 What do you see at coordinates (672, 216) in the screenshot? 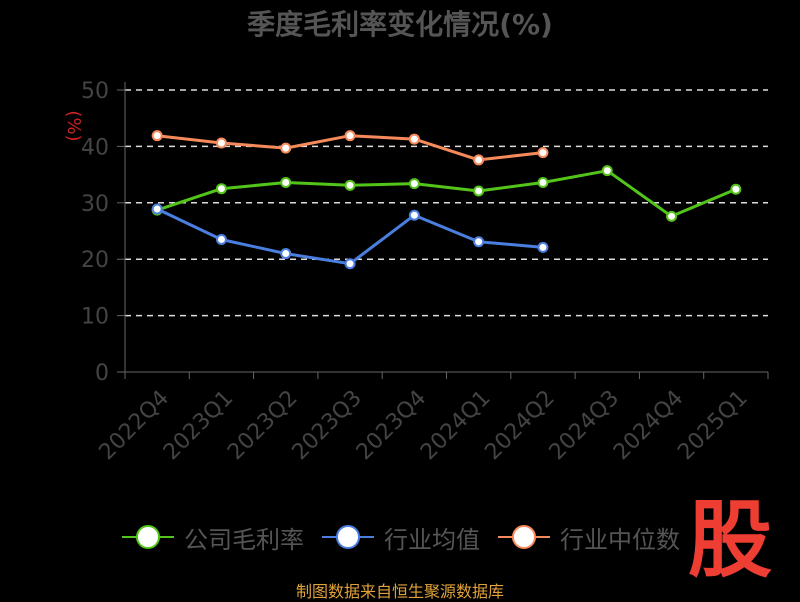
I see `point-company-margin-2024Q4` at bounding box center [672, 216].